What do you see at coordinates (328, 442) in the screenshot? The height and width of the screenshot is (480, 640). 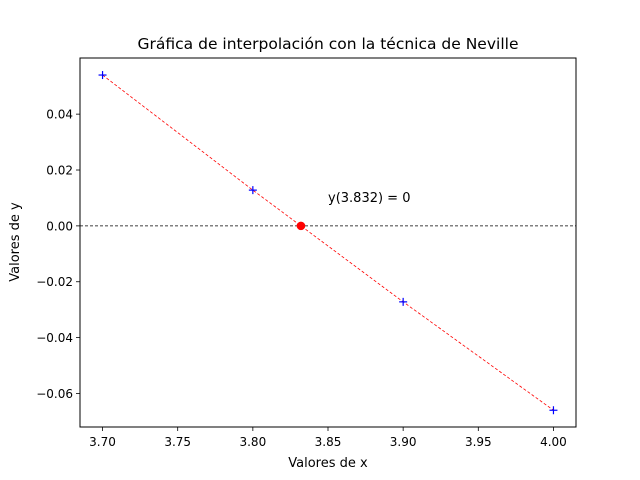 I see `x-tick-label: 3.85` at bounding box center [328, 442].